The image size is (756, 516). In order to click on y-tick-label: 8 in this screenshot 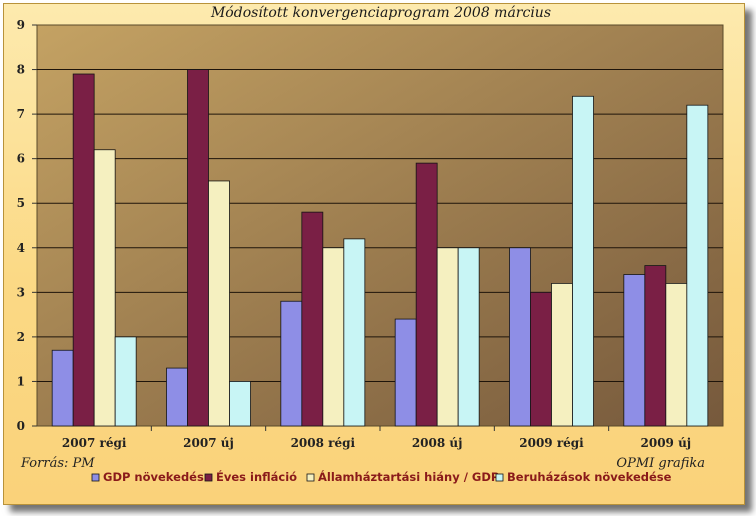, I will do `click(21, 70)`.